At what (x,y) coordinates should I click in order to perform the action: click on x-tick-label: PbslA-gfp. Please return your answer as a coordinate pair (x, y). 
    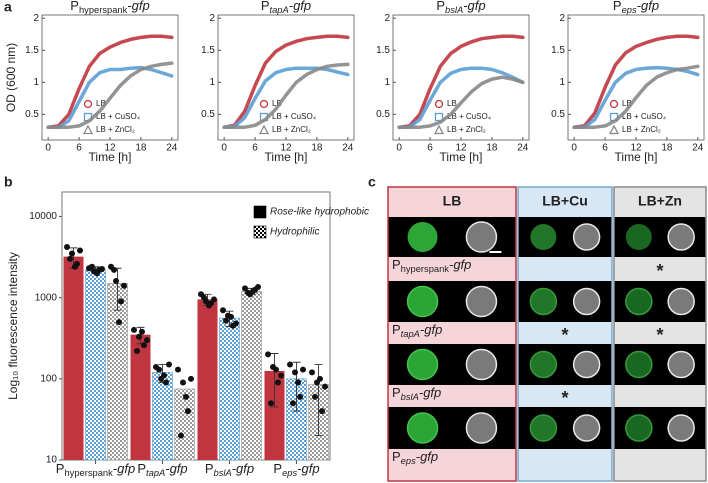
    Looking at the image, I should click on (229, 469).